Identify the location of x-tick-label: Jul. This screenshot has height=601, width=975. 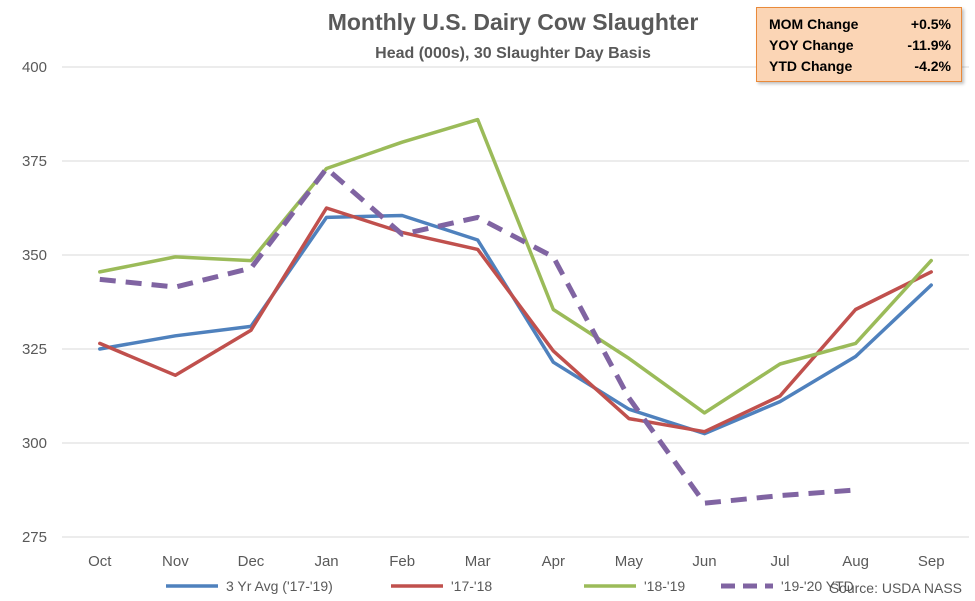
(779, 561).